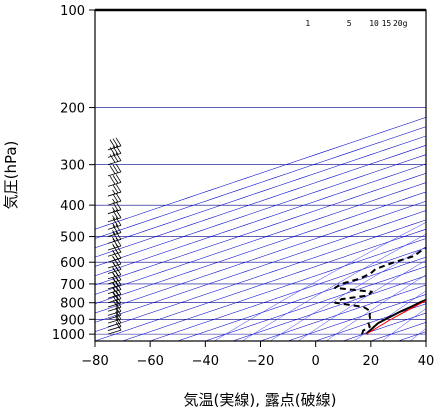  What do you see at coordinates (349, 23) in the screenshot?
I see `mixing-ratio-label: 5` at bounding box center [349, 23].